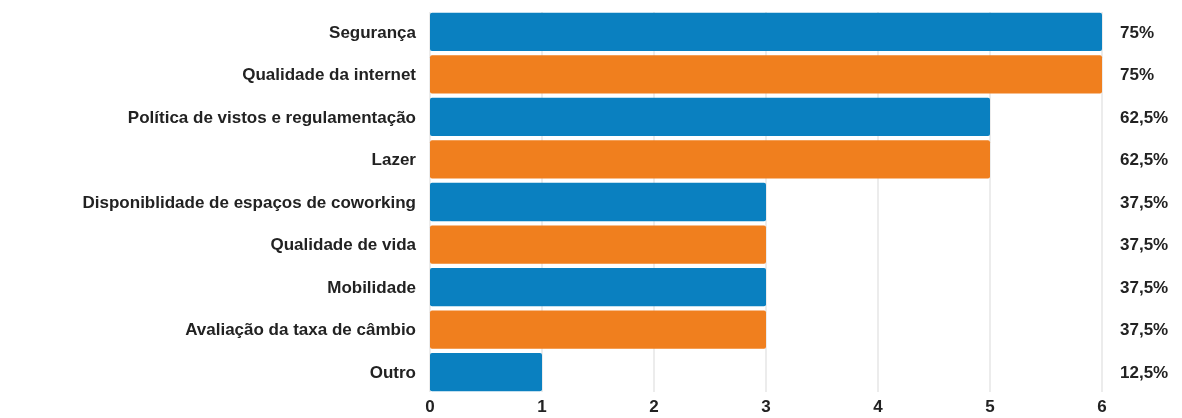 The width and height of the screenshot is (1182, 418). I want to click on y-tick-label: Disponiblidade de espaços de coworking, so click(249, 202).